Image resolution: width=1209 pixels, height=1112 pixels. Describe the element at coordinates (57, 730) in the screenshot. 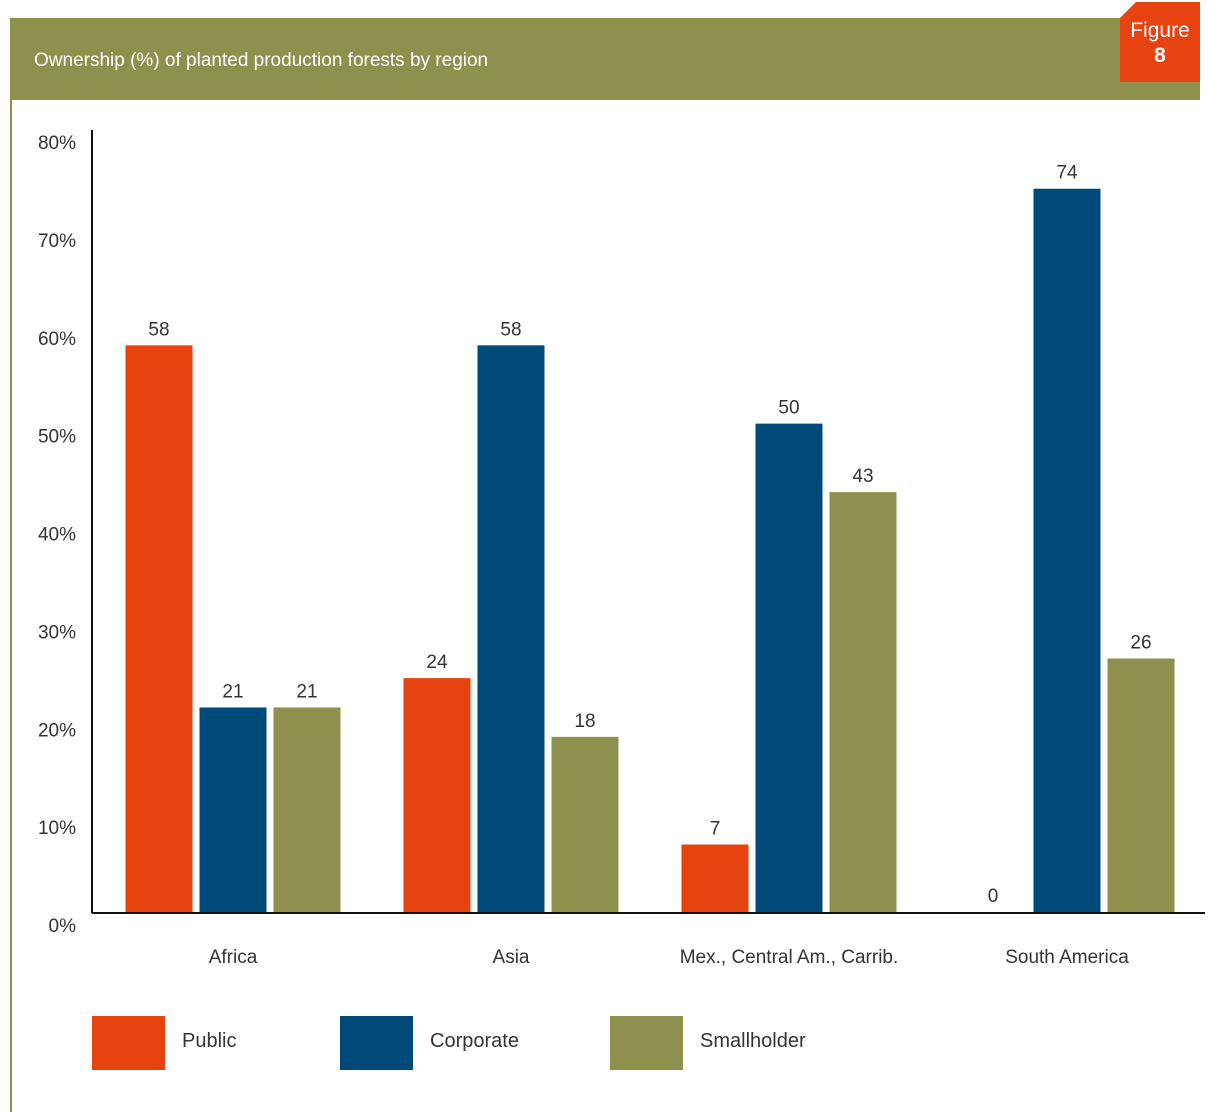

I see `y-tick-label: 20%` at that location.